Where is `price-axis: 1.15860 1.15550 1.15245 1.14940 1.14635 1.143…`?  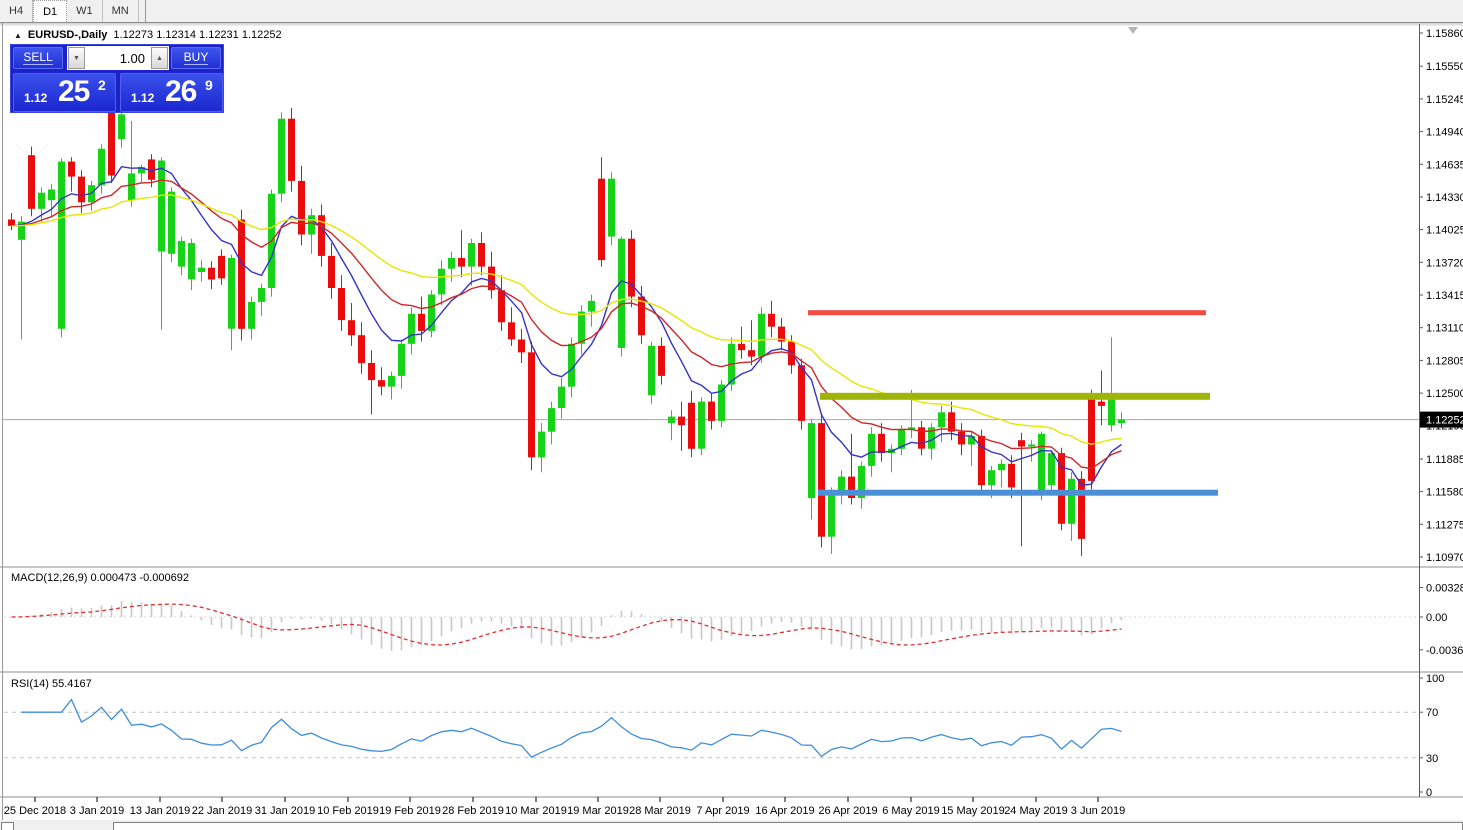 price-axis: 1.15860 1.15550 1.15245 1.14940 1.14635 1.143… is located at coordinates (1441, 296).